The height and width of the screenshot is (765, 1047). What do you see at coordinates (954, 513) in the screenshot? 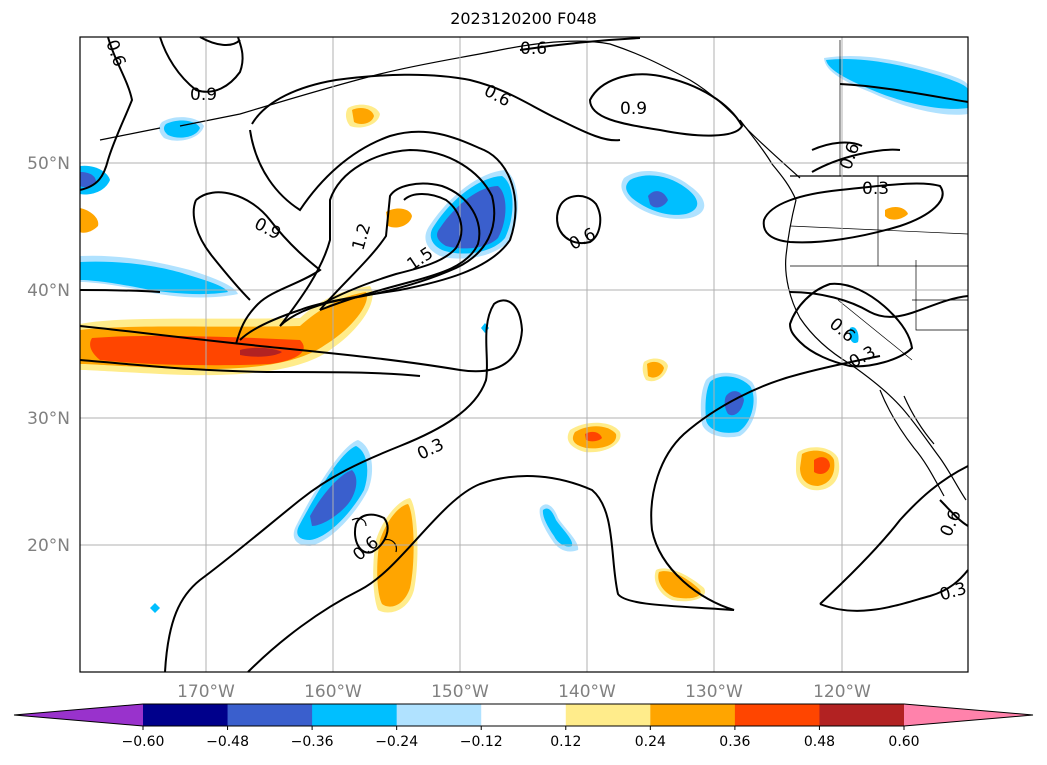
I see `contour-0.6-se-edge` at bounding box center [954, 513].